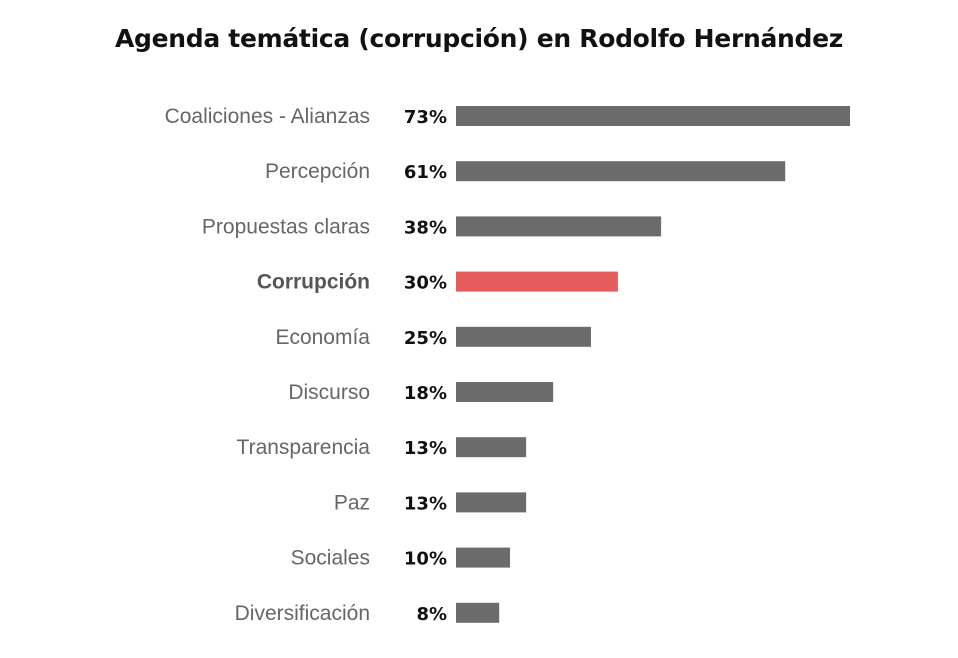 The width and height of the screenshot is (958, 658). Describe the element at coordinates (322, 337) in the screenshot. I see `category-label: Economía` at that location.